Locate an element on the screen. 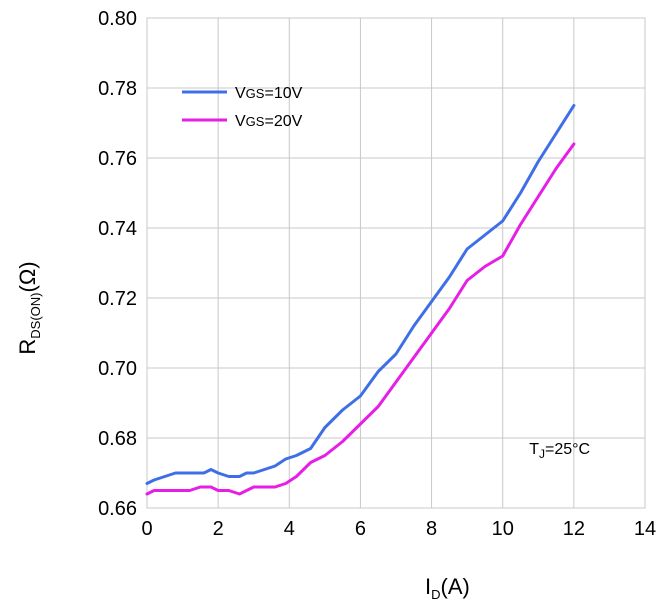  x-axis-title: ID(A) is located at coordinates (447, 588).